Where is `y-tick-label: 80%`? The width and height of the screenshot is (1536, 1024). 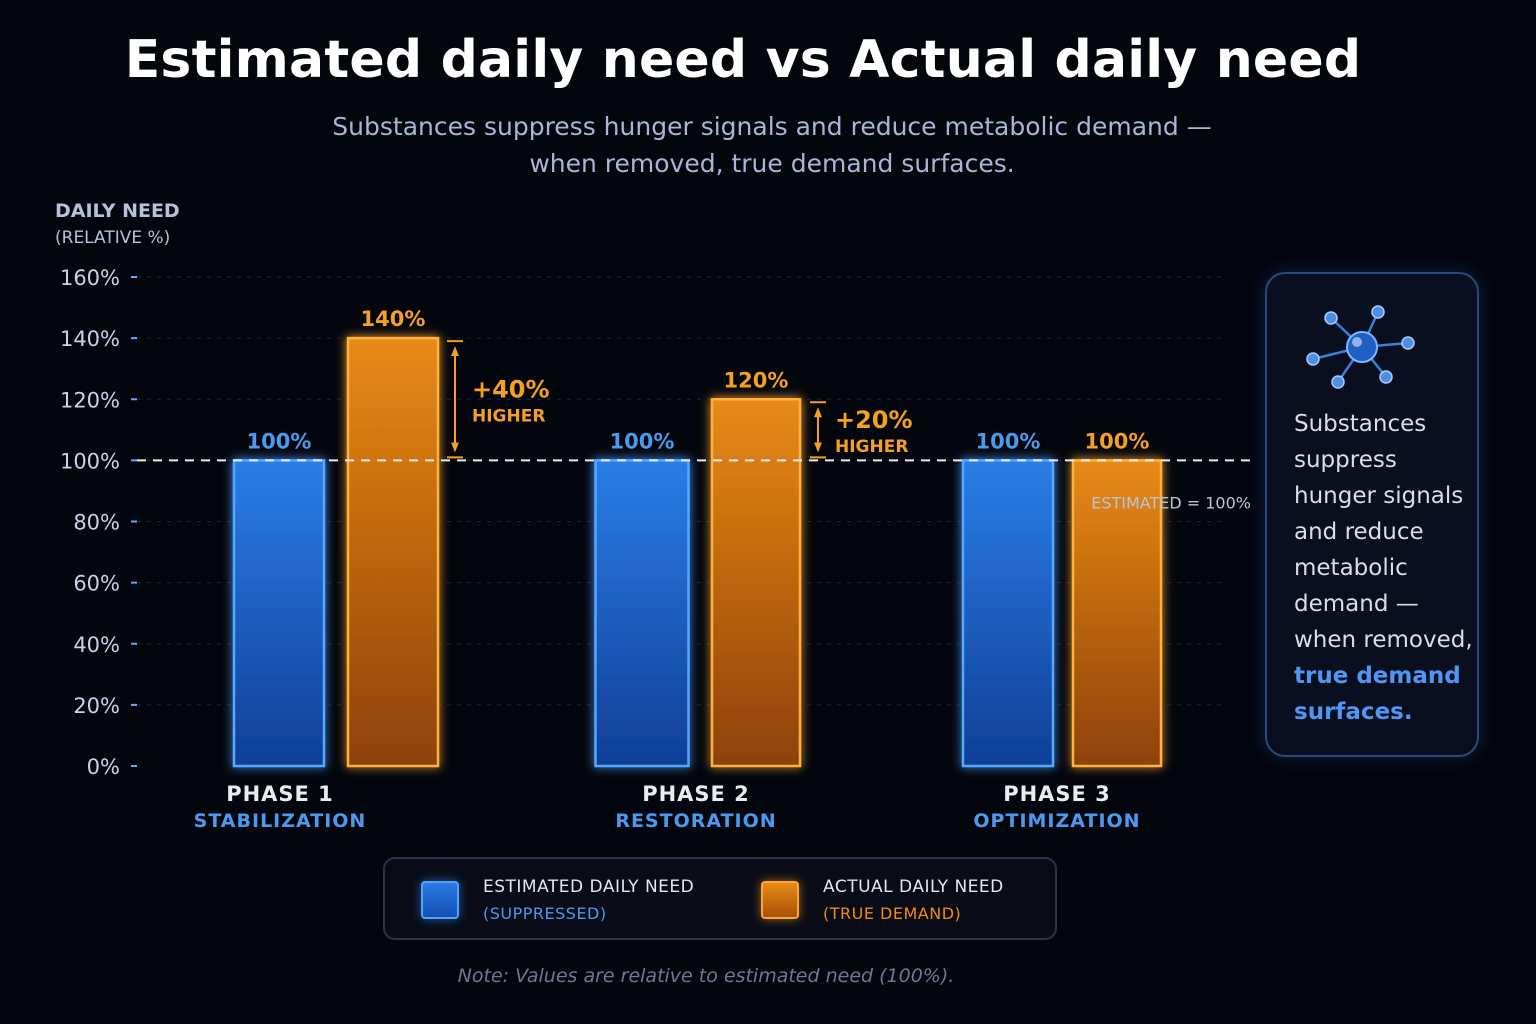 y-tick-label: 80% is located at coordinates (96, 523).